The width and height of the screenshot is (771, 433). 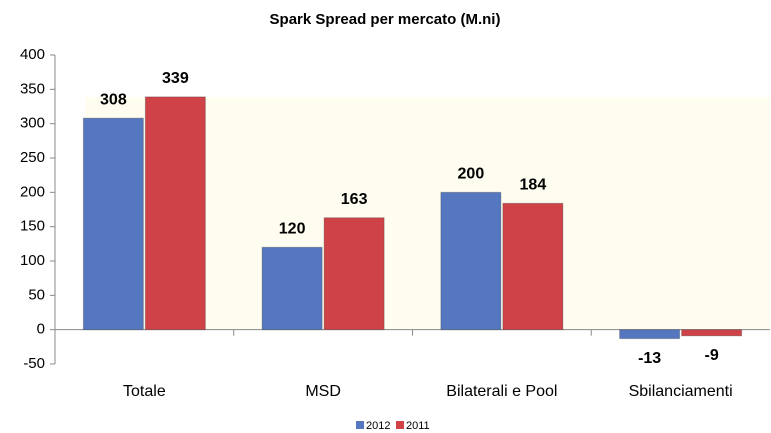 I want to click on x-tick-label: Sbilanciamenti, so click(x=681, y=391).